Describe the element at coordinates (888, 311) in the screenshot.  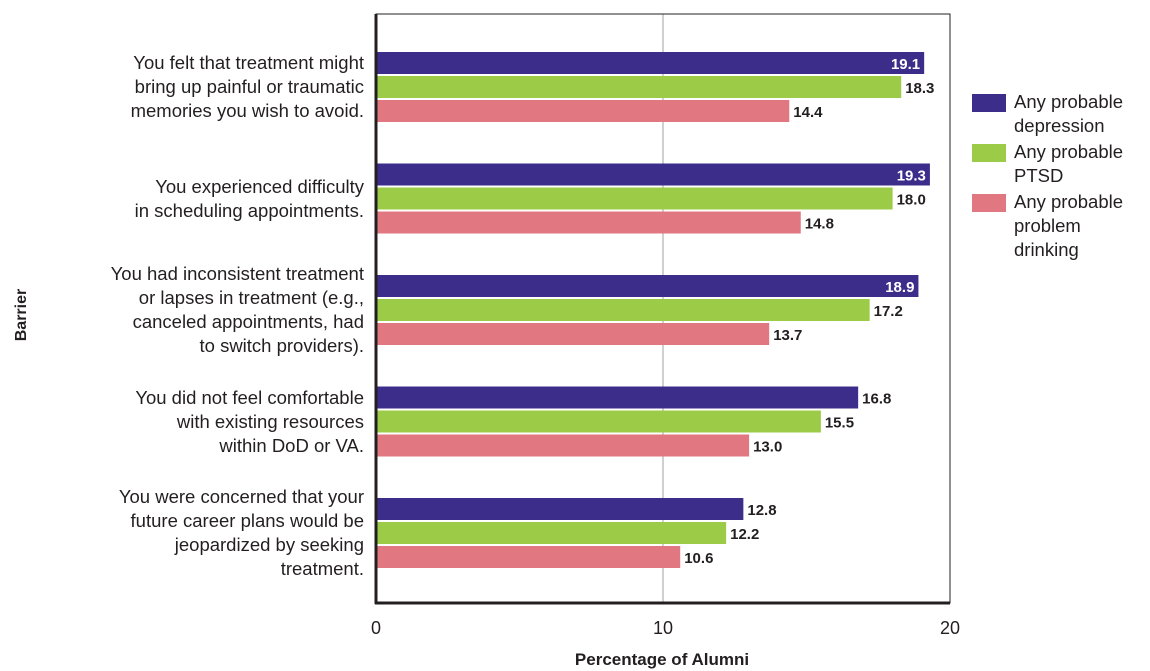
I see `data-label: 17.2` at that location.